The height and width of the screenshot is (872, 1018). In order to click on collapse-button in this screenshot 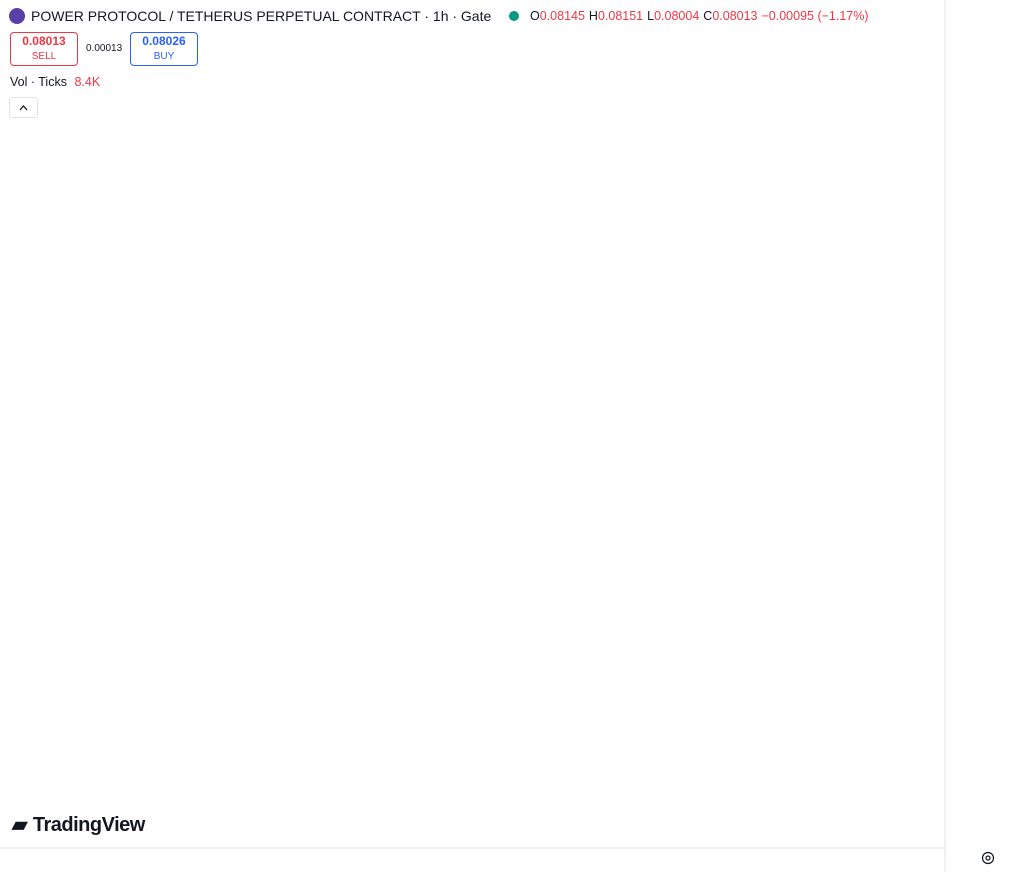, I will do `click(23, 107)`.